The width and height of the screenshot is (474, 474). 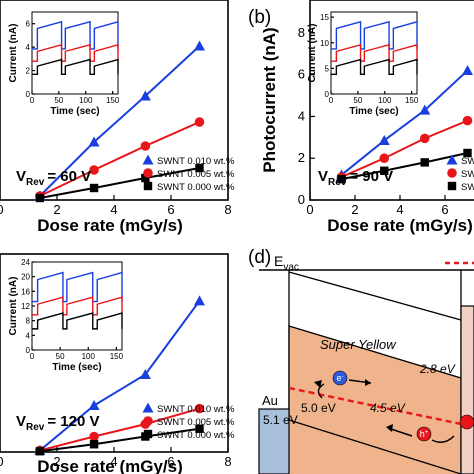 I want to click on pb-inset-xtick-label-0: 0, so click(x=331, y=100).